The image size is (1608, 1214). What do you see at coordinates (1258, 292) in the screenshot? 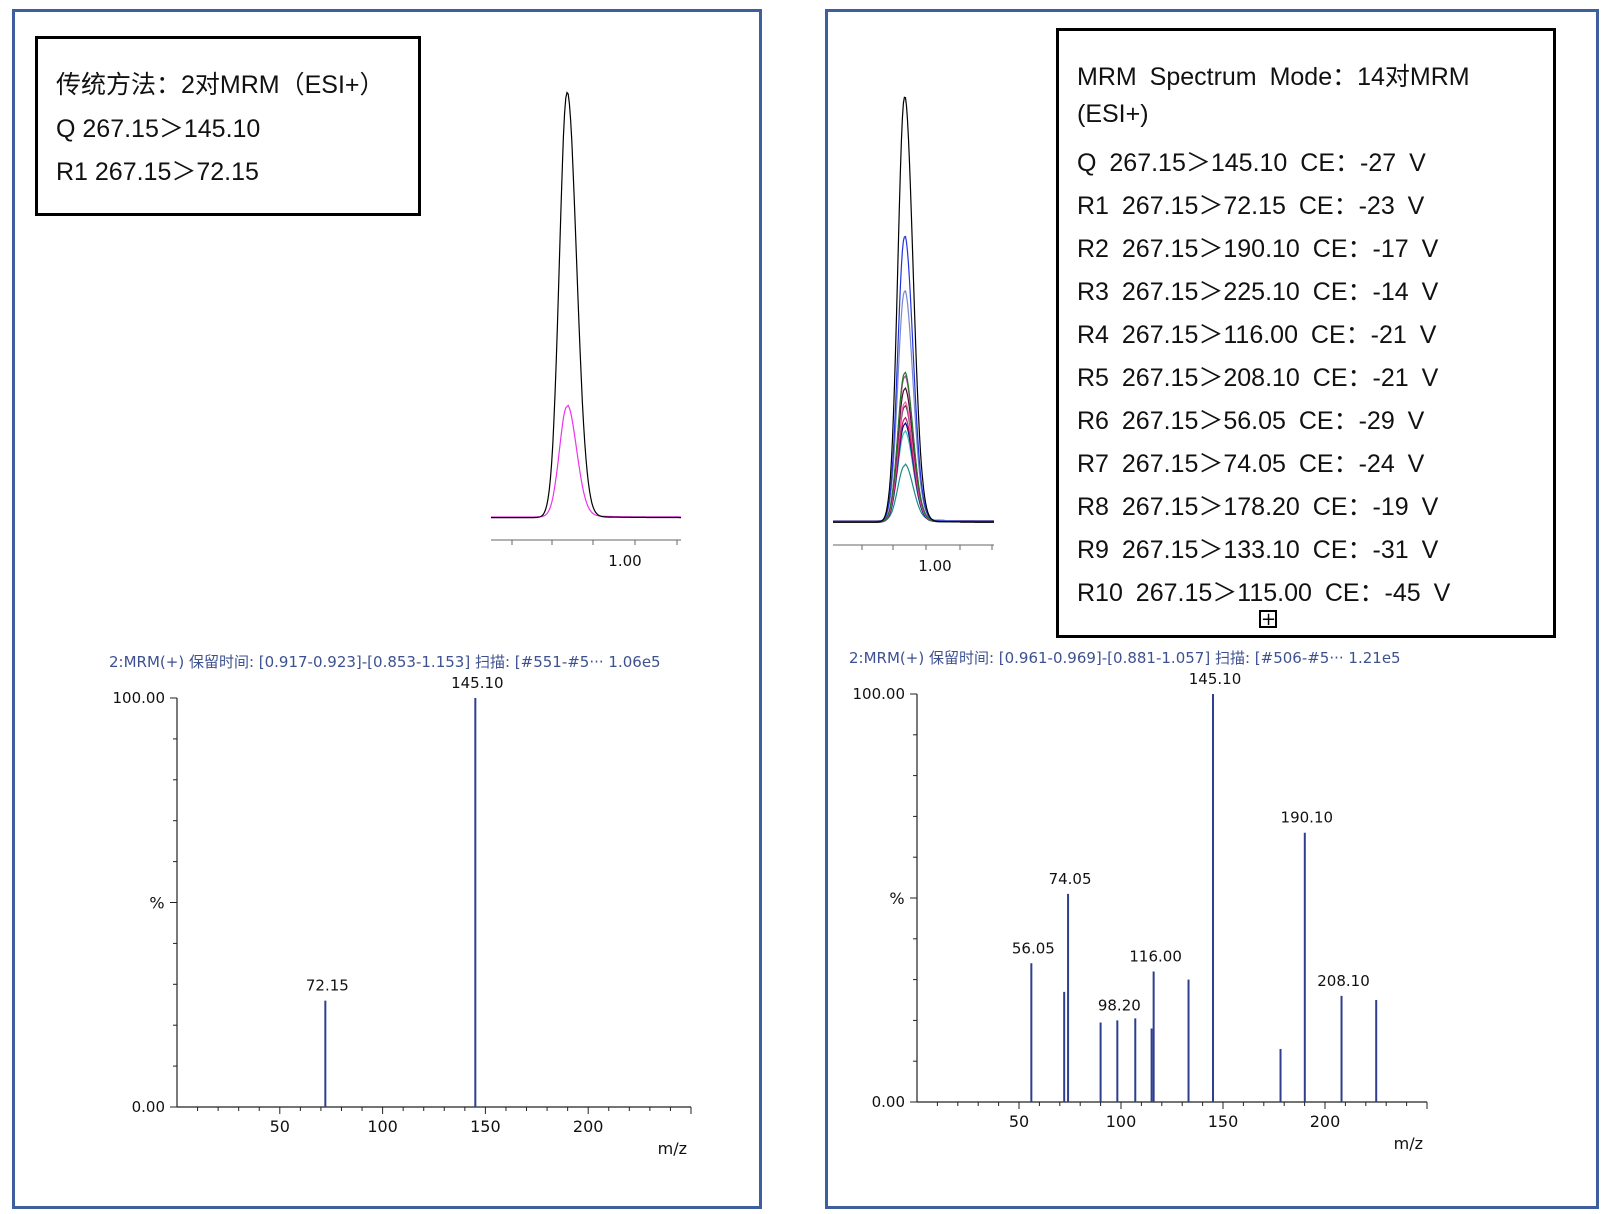
I see `legend-line: R3 267.15＞225.10 CE：-14 V` at bounding box center [1258, 292].